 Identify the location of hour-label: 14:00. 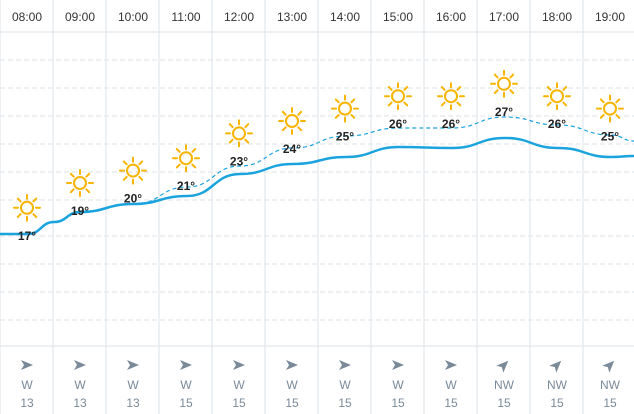
(345, 17).